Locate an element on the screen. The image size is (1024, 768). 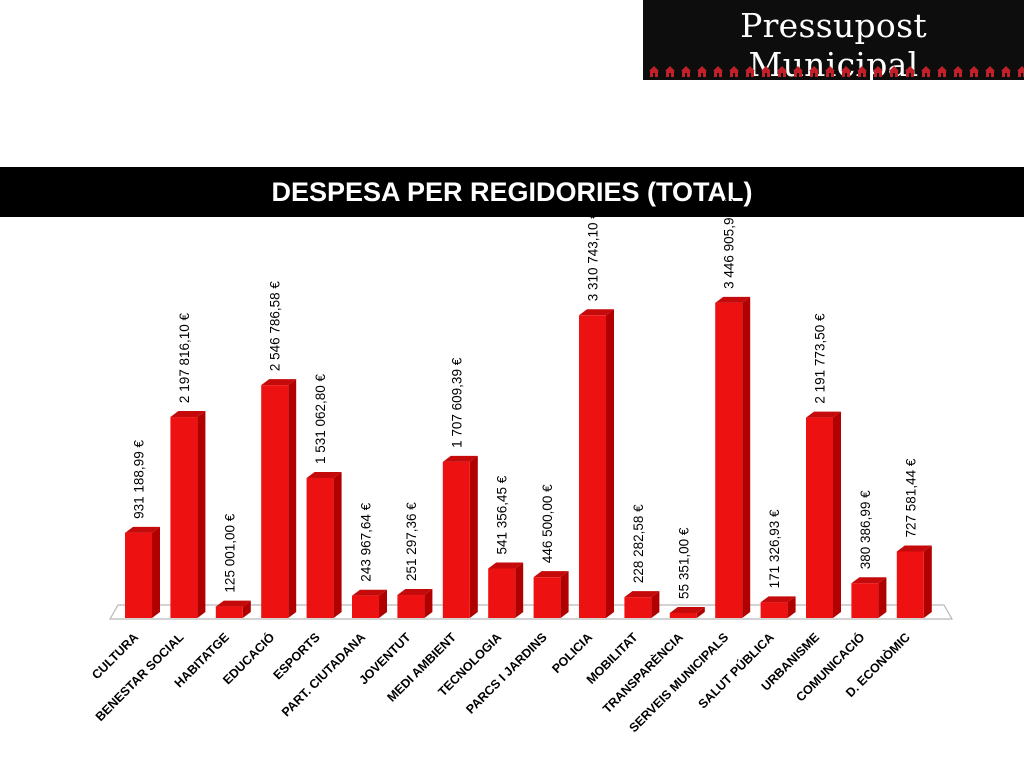
data-label: 251 297,36 € is located at coordinates (411, 541).